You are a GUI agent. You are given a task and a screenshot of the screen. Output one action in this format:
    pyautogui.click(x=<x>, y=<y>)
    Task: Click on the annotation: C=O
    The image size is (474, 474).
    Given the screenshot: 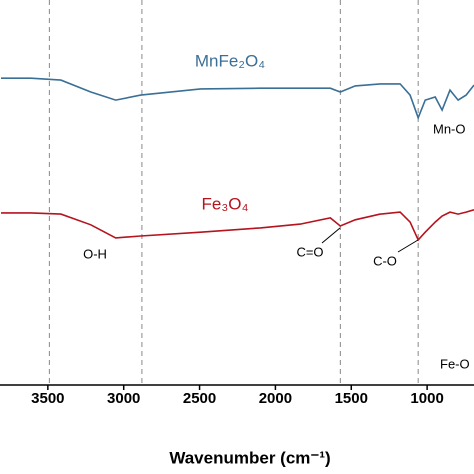 What is the action you would take?
    pyautogui.click(x=309, y=251)
    